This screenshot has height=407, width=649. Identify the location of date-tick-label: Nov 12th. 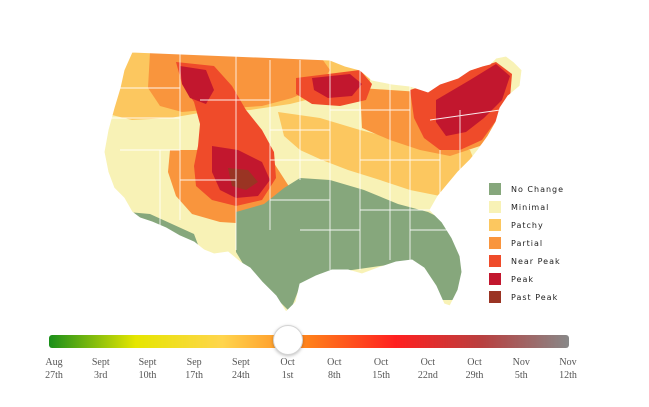
(568, 369).